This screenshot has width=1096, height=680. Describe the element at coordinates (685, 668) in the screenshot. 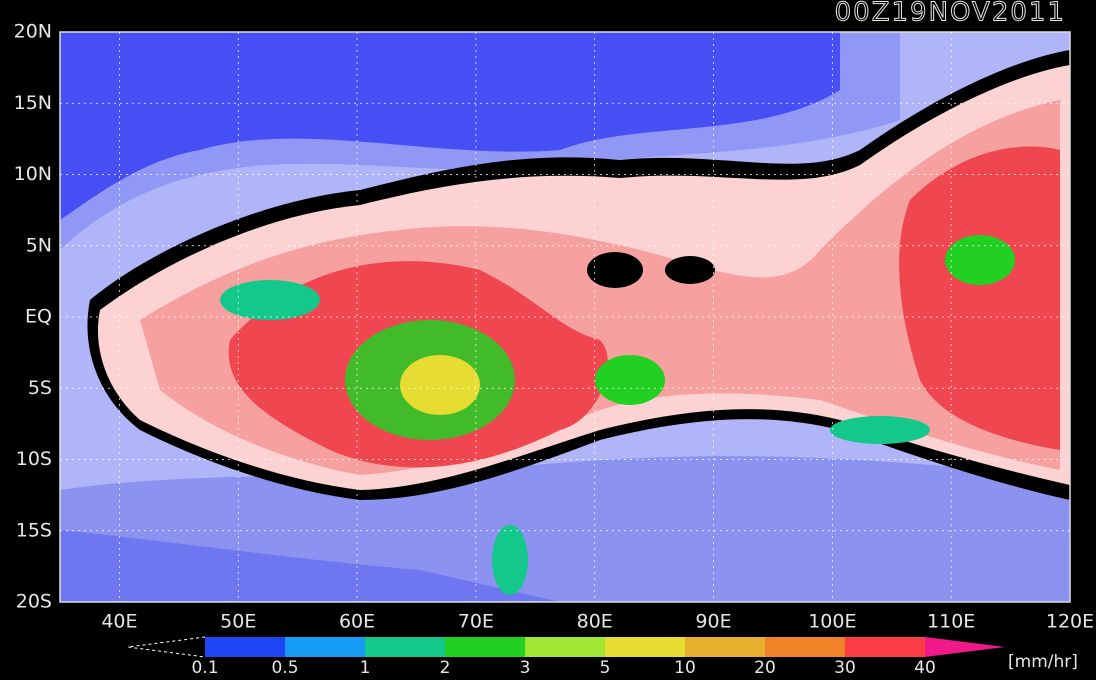

I see `colorbar-label: 10` at that location.